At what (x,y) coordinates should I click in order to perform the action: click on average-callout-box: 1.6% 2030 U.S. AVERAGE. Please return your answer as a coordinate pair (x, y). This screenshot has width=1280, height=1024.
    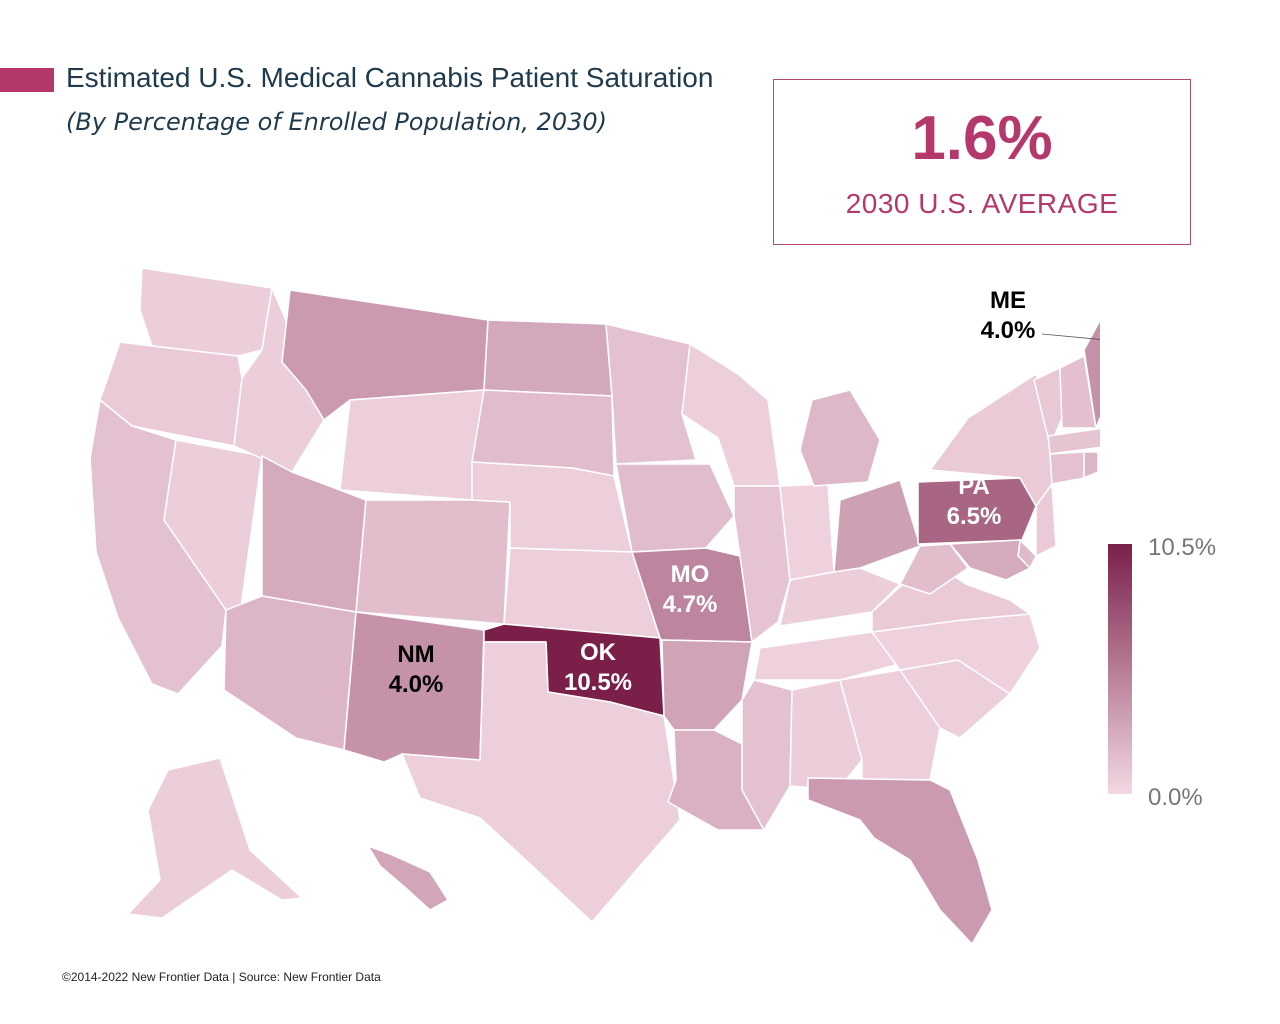
    Looking at the image, I should click on (982, 162).